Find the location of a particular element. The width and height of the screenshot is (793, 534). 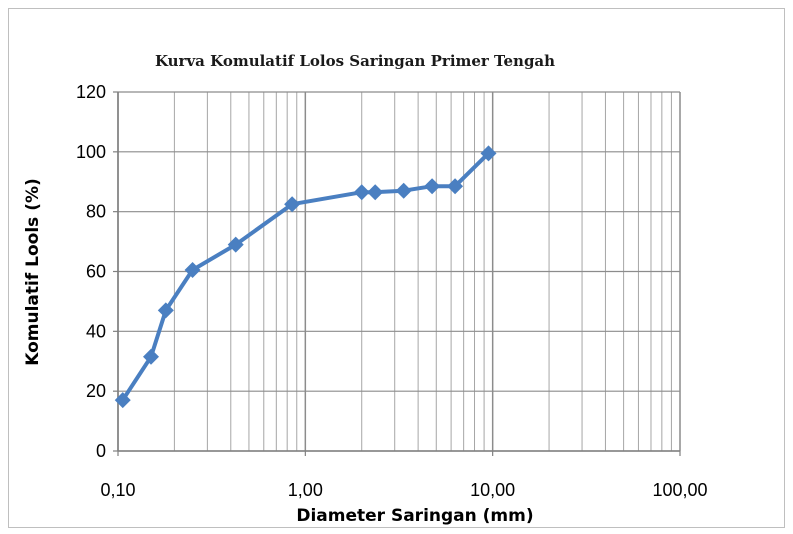

y-tick-label: 60 is located at coordinates (96, 272).